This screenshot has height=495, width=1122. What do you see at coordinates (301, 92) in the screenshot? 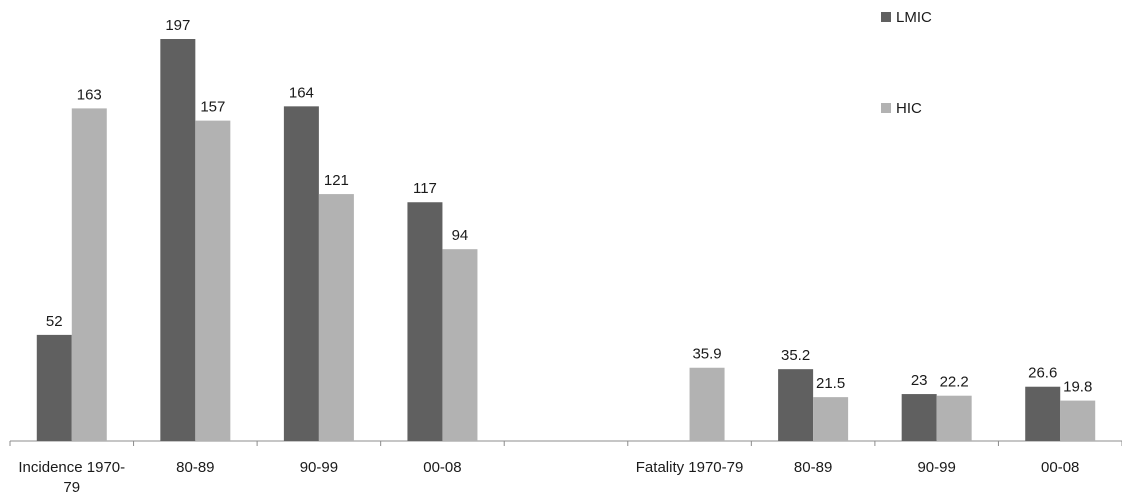
I see `data-label: 164` at bounding box center [301, 92].